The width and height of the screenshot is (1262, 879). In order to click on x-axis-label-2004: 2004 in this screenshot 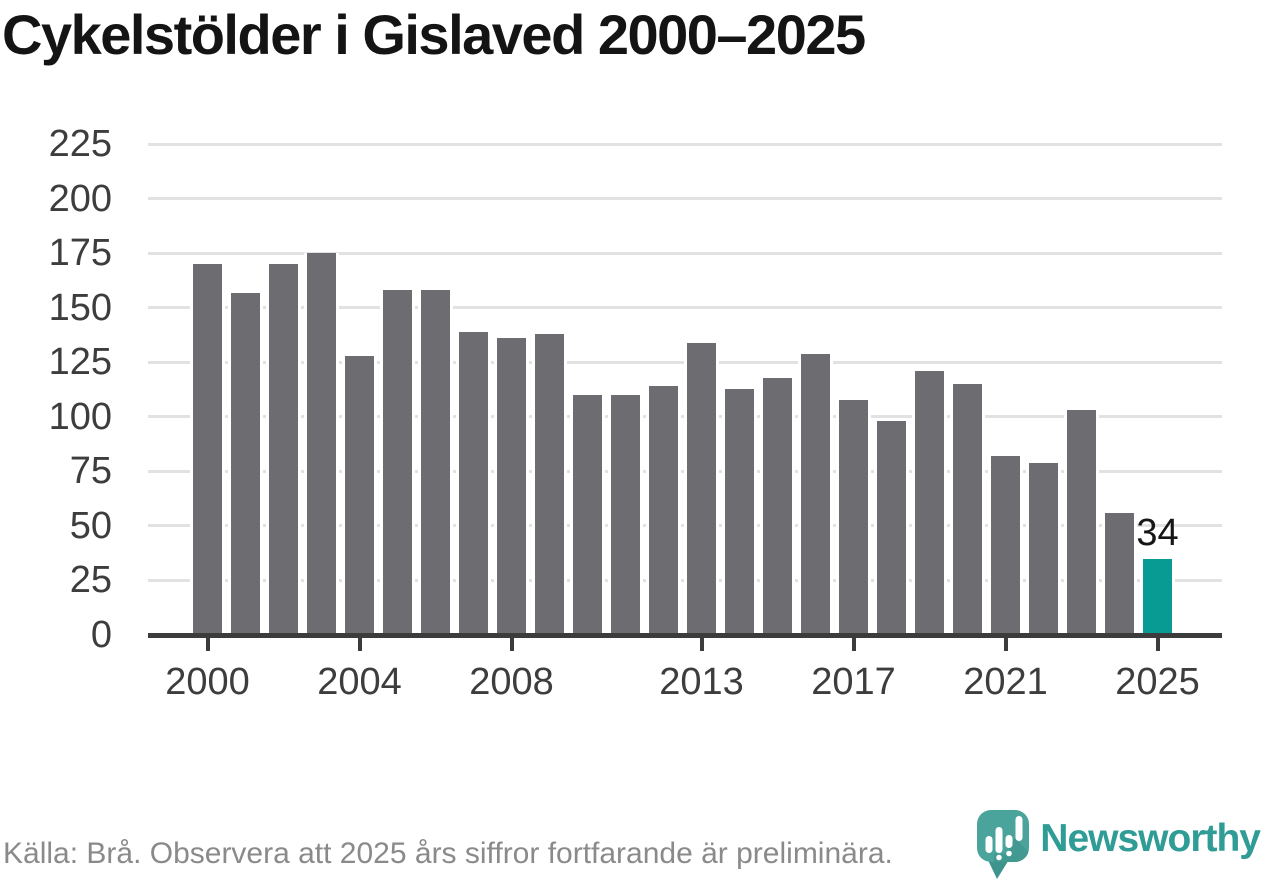, I will do `click(359, 682)`.